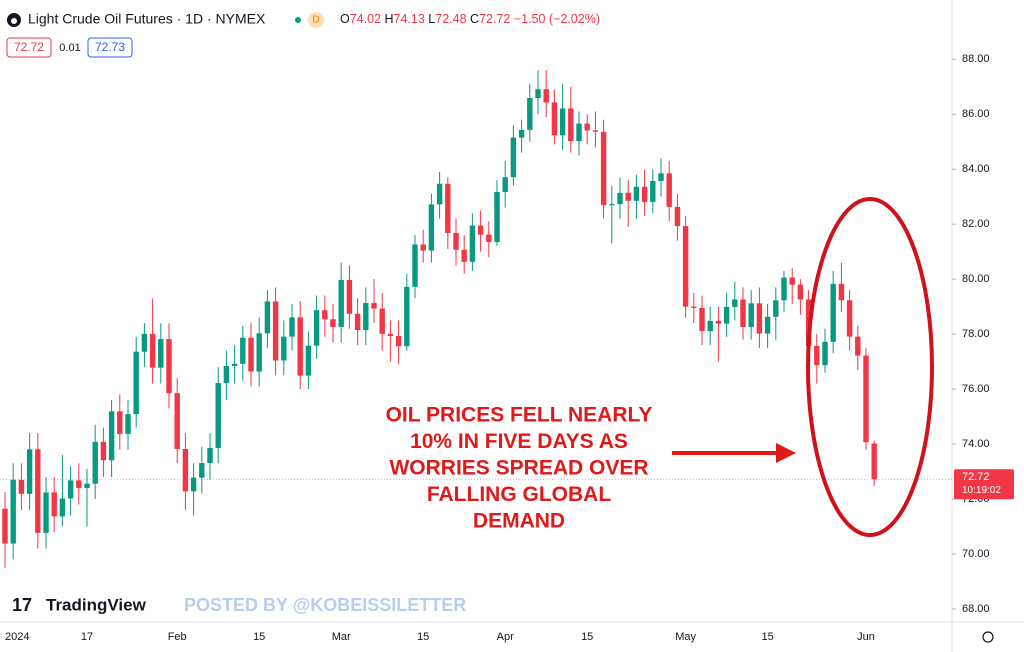  Describe the element at coordinates (298, 20) in the screenshot. I see `status-dot` at that location.